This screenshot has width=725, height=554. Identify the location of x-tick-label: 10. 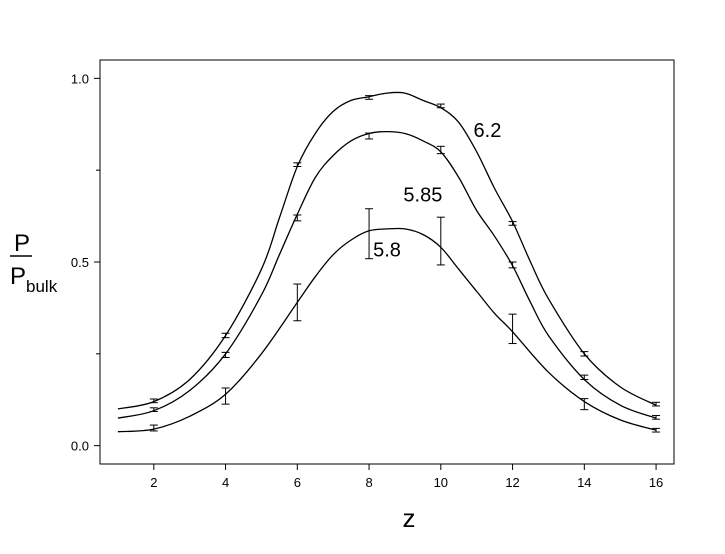
(441, 482).